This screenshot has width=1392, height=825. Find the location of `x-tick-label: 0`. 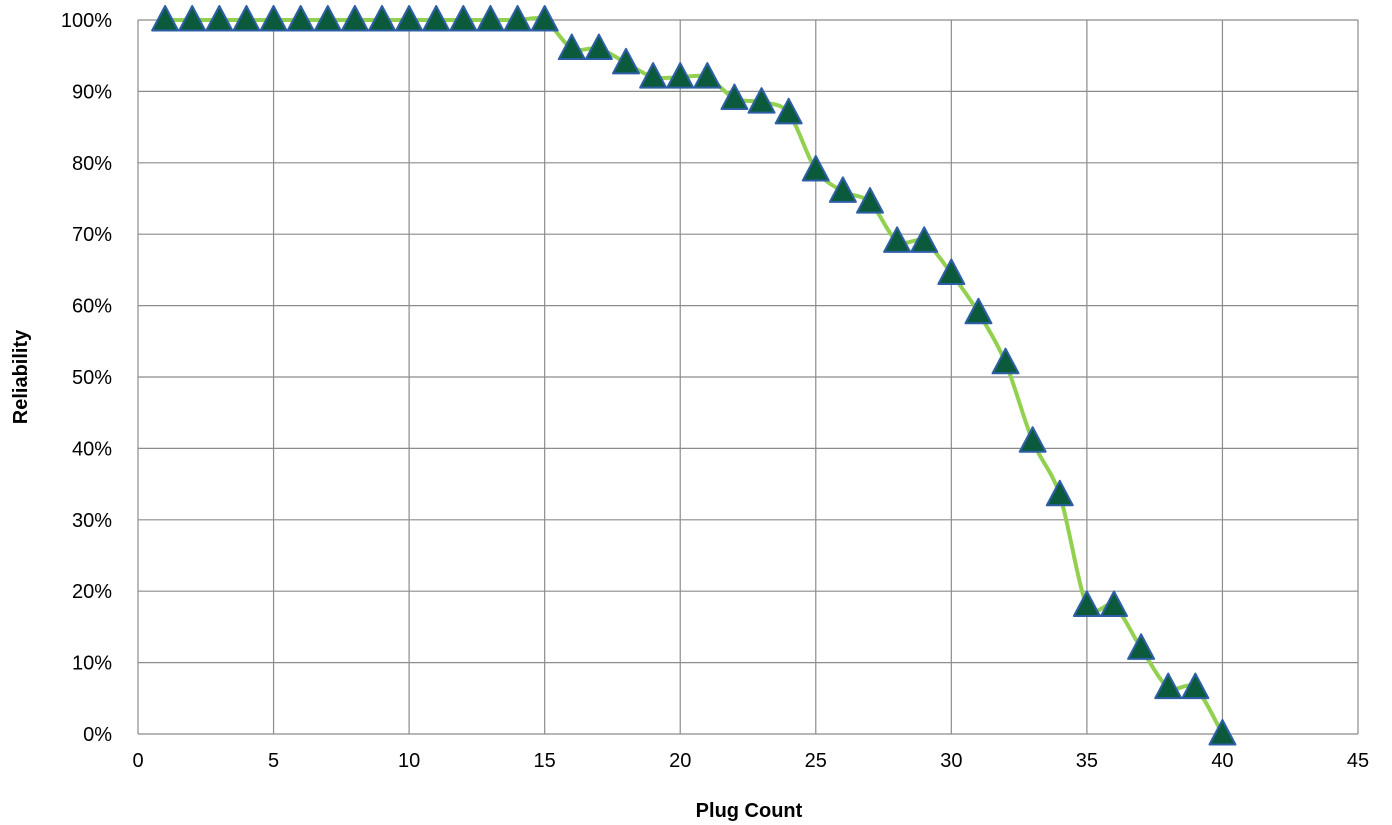

x-tick-label: 0 is located at coordinates (137, 761).